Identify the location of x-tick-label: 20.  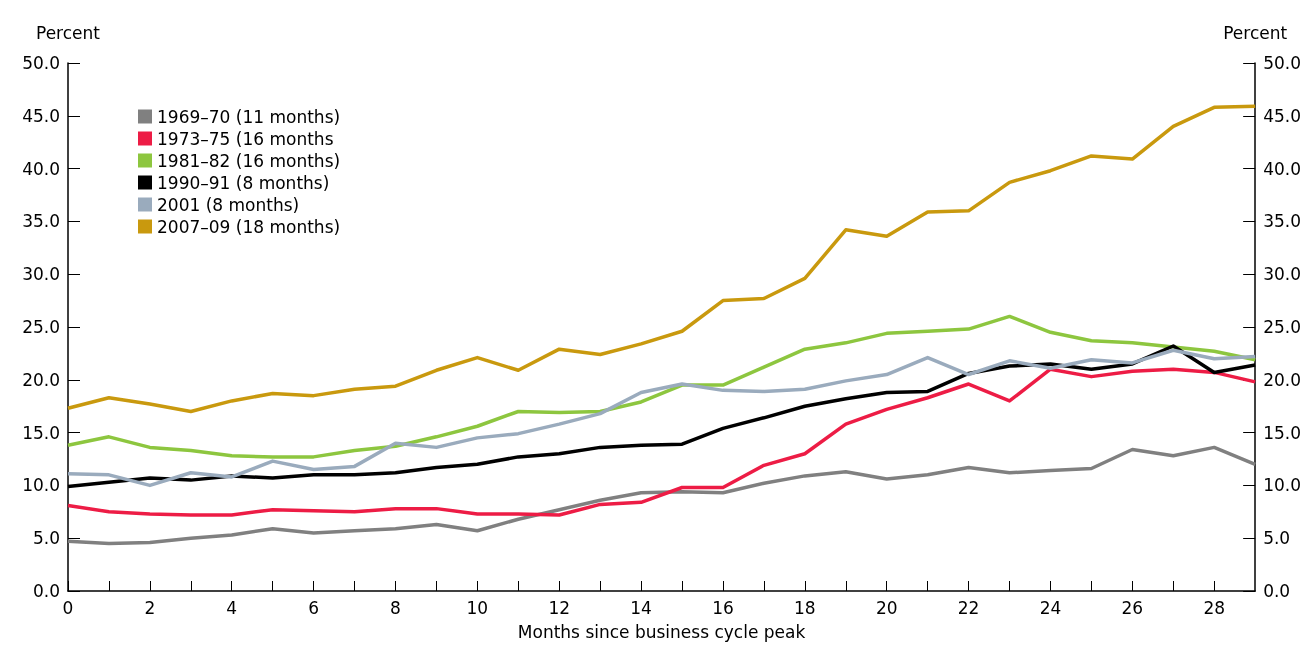
(886, 607).